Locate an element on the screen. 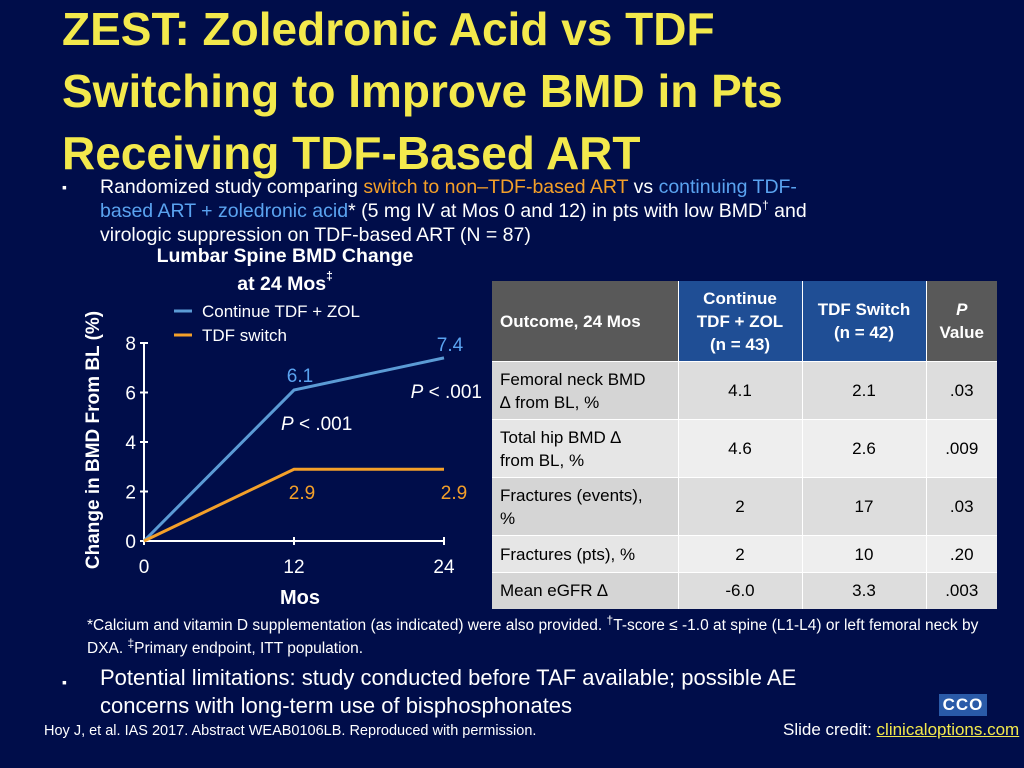 This screenshot has width=1024, height=768. x-tick-label: 0 is located at coordinates (144, 567).